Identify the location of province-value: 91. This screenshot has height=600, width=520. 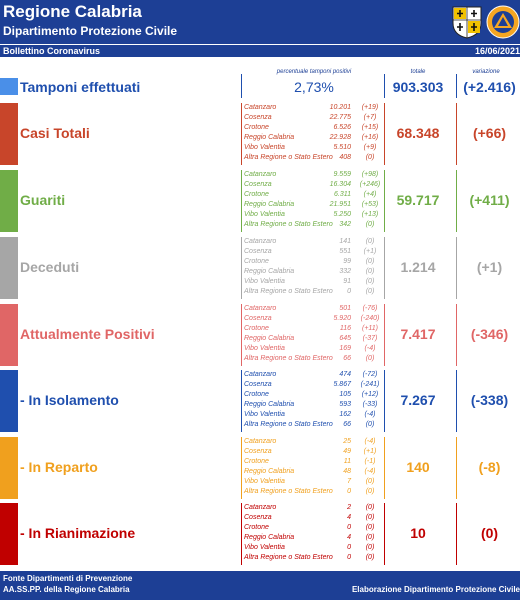
(347, 281).